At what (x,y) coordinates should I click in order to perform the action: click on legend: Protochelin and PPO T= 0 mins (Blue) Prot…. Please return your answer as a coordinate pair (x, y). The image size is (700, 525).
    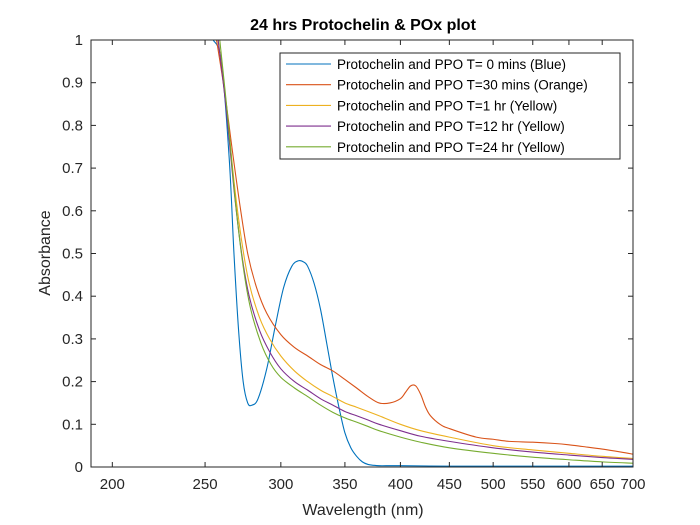
    Looking at the image, I should click on (450, 106).